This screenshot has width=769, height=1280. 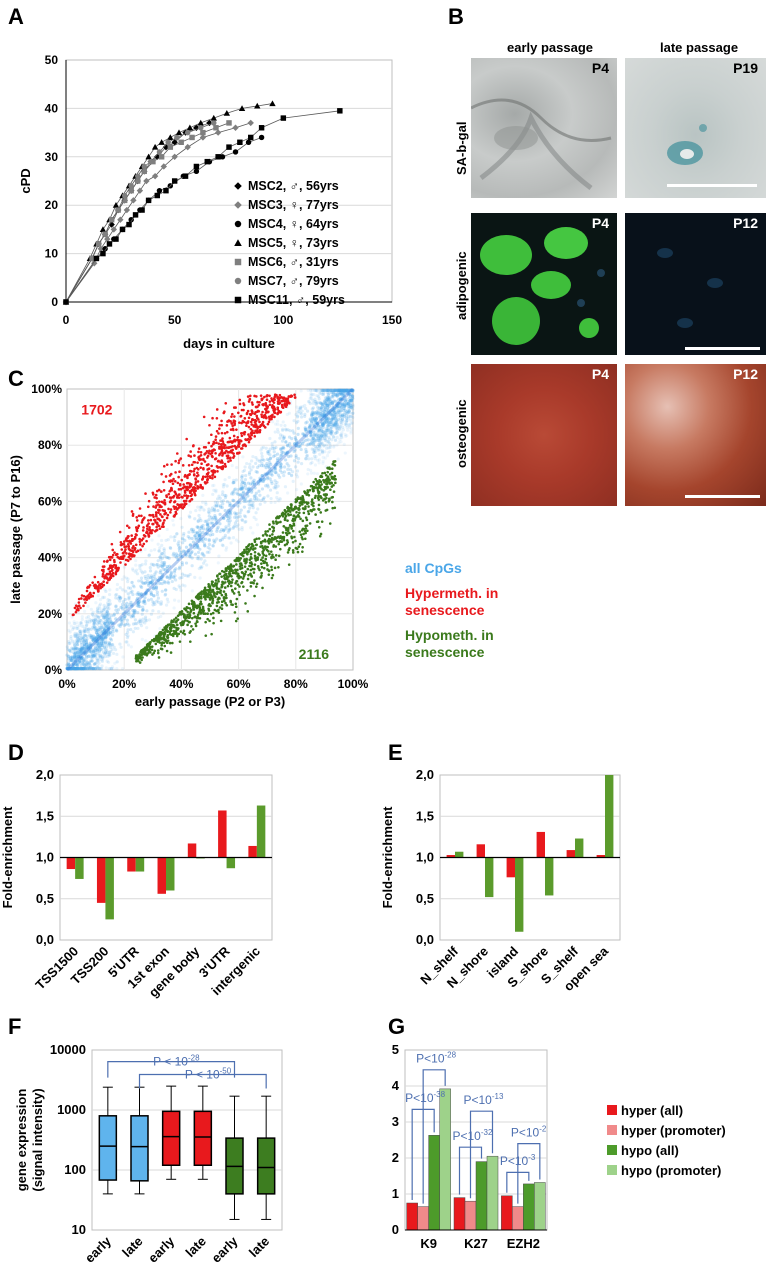 I want to click on x-tick-label: 100, so click(x=283, y=320).